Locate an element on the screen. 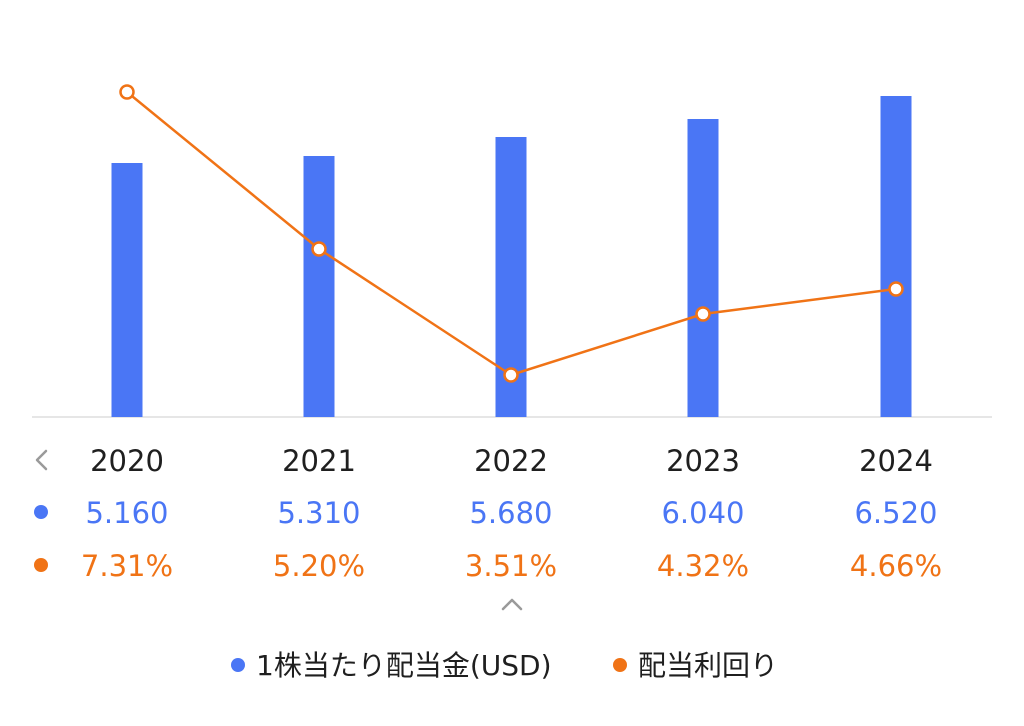  year-label-2024: 2024 is located at coordinates (896, 461).